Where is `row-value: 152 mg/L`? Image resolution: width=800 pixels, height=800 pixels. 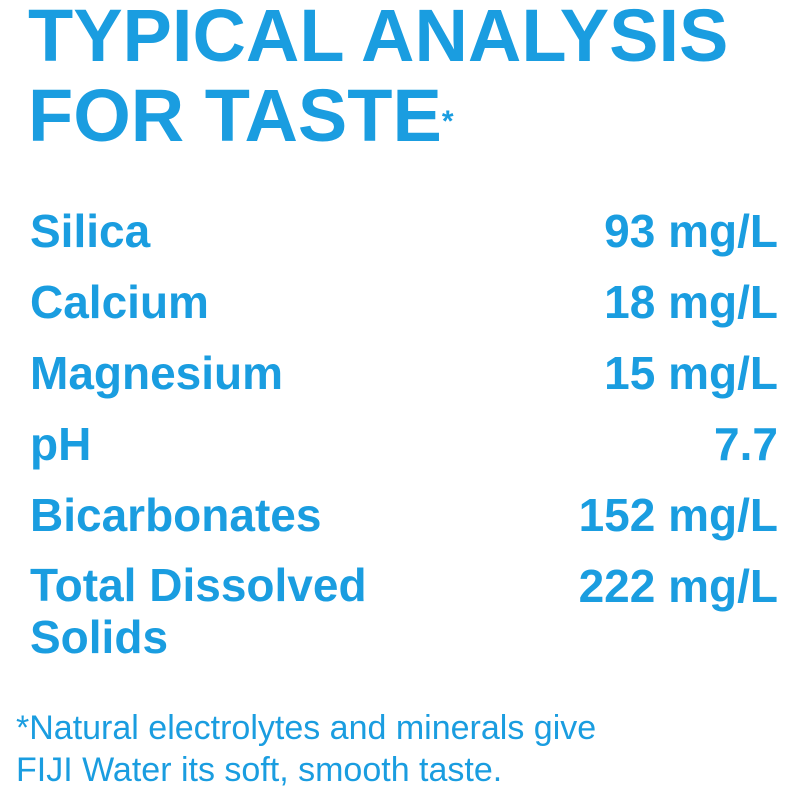
row-value: 152 mg/L is located at coordinates (678, 515).